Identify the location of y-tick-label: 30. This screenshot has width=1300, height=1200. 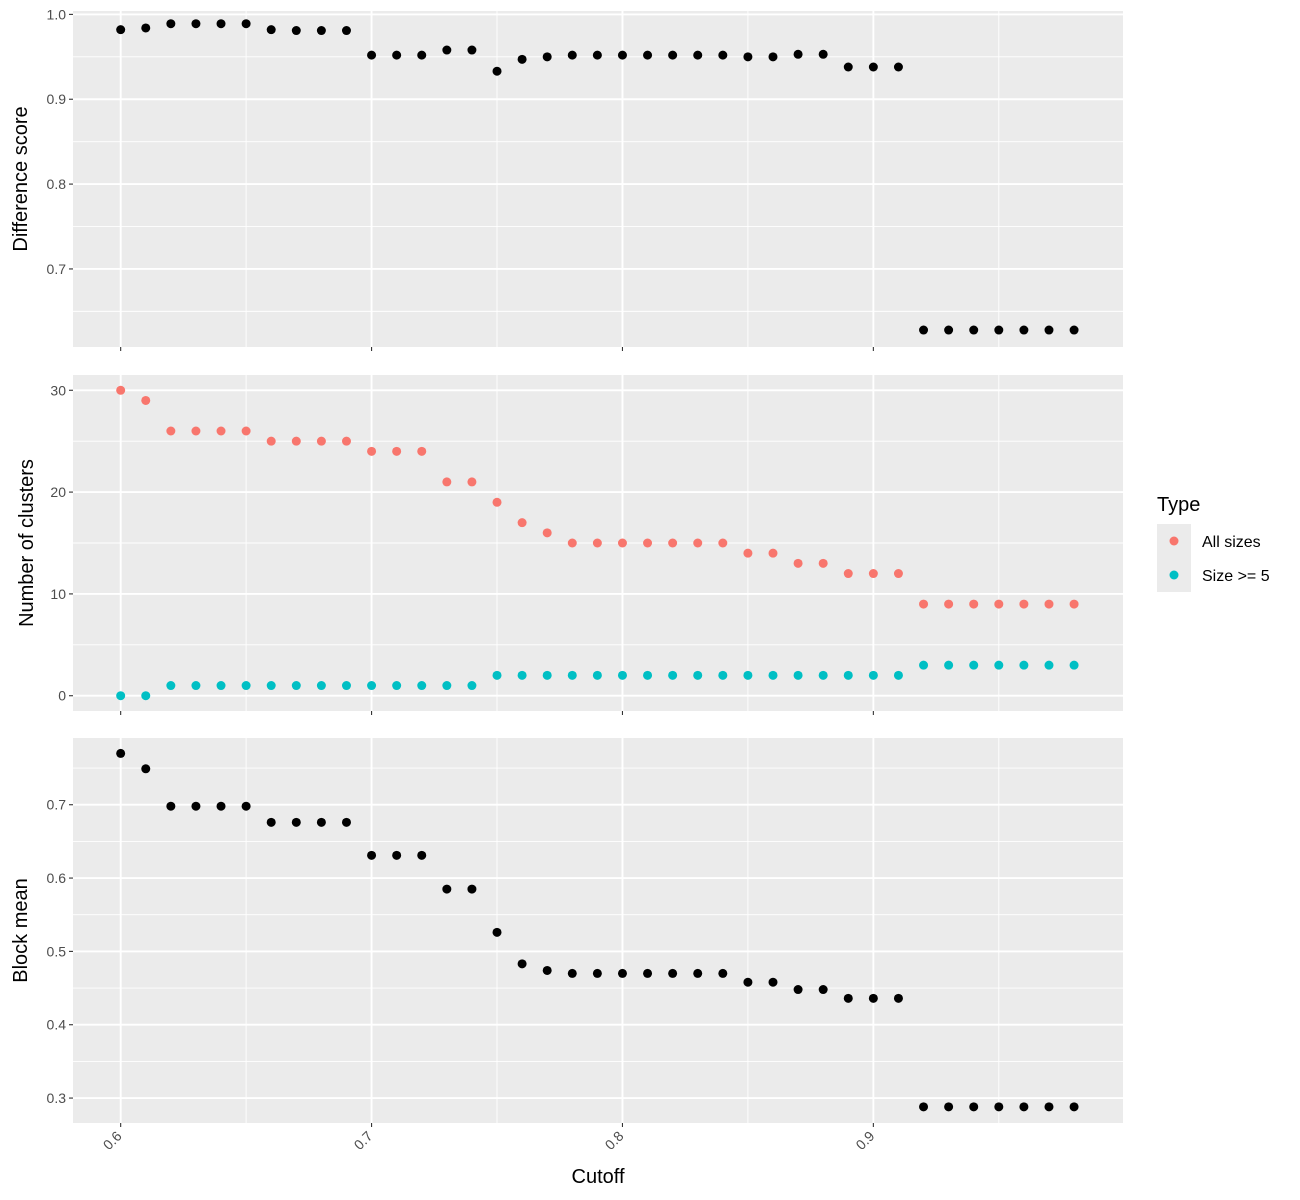
(58, 390).